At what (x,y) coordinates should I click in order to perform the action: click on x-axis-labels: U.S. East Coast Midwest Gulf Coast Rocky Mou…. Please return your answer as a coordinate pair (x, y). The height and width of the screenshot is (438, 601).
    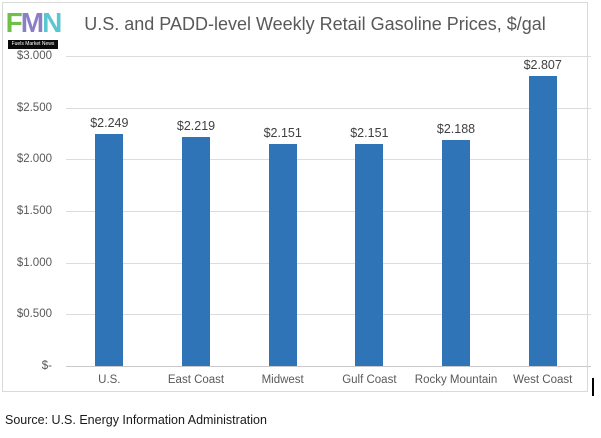
    Looking at the image, I should click on (326, 380).